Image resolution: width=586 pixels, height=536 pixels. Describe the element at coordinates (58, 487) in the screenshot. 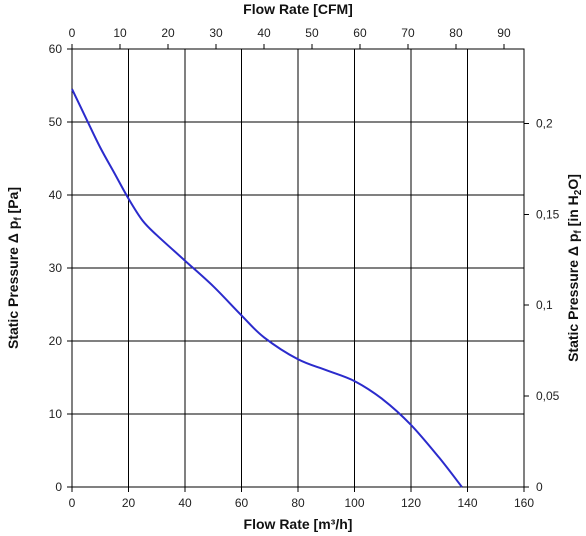

I see `y-tick-label: 0` at that location.